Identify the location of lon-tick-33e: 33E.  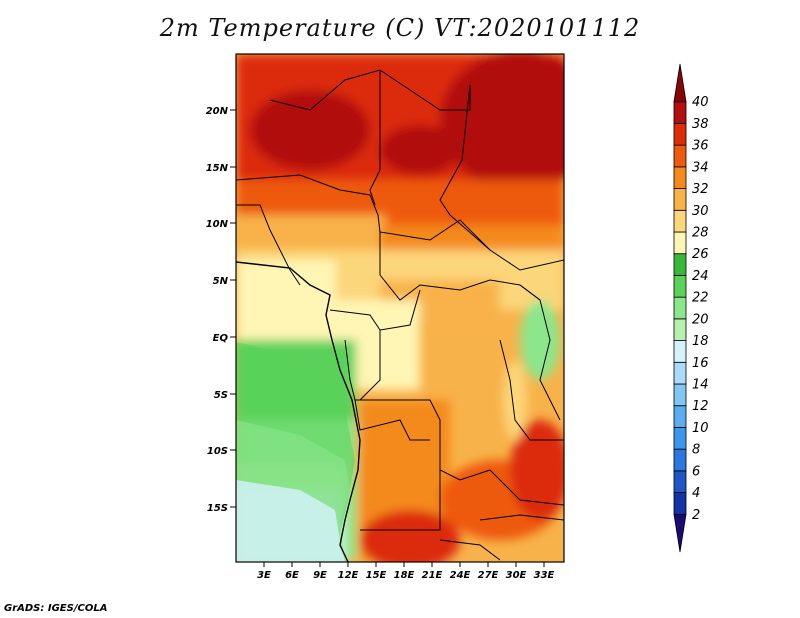
(544, 575).